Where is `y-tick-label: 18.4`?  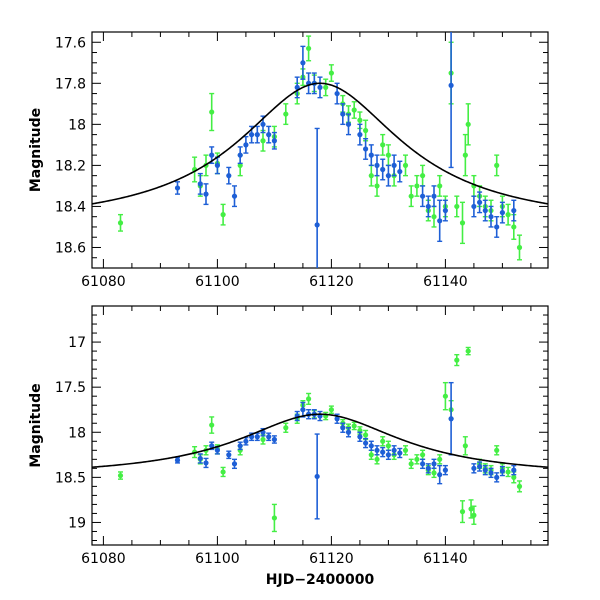
y-tick-label: 18.4 is located at coordinates (70, 207).